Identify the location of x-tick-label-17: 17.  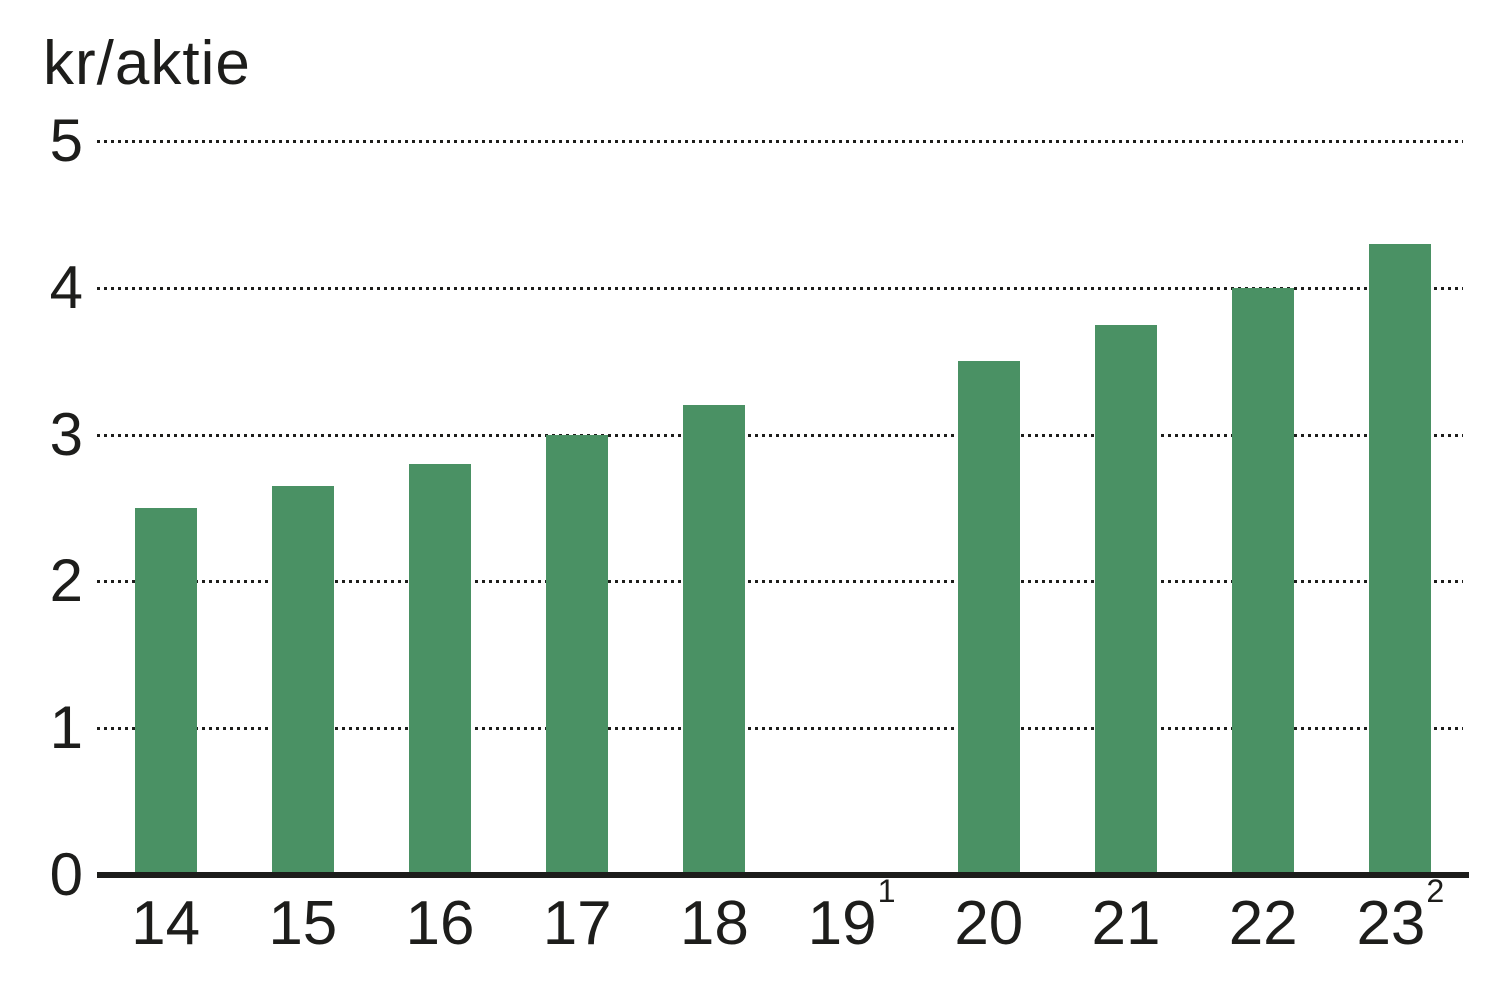
(577, 924).